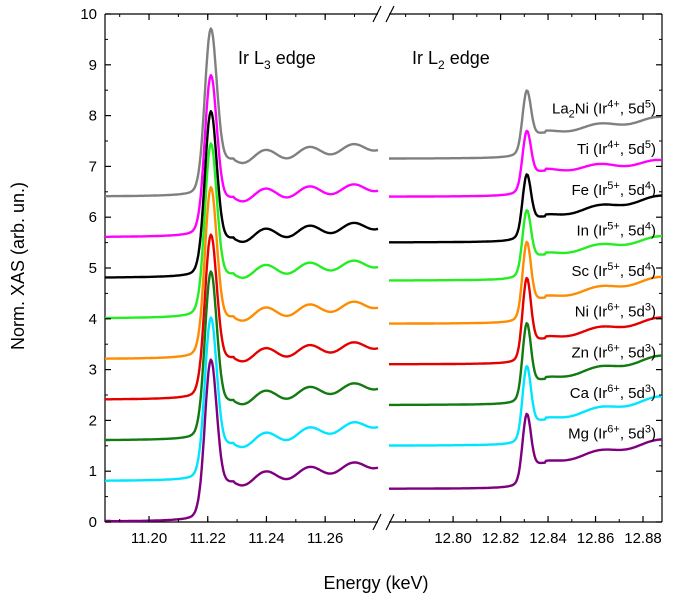 This screenshot has height=606, width=674. What do you see at coordinates (643, 538) in the screenshot?
I see `x-tick-label: 12.88` at bounding box center [643, 538].